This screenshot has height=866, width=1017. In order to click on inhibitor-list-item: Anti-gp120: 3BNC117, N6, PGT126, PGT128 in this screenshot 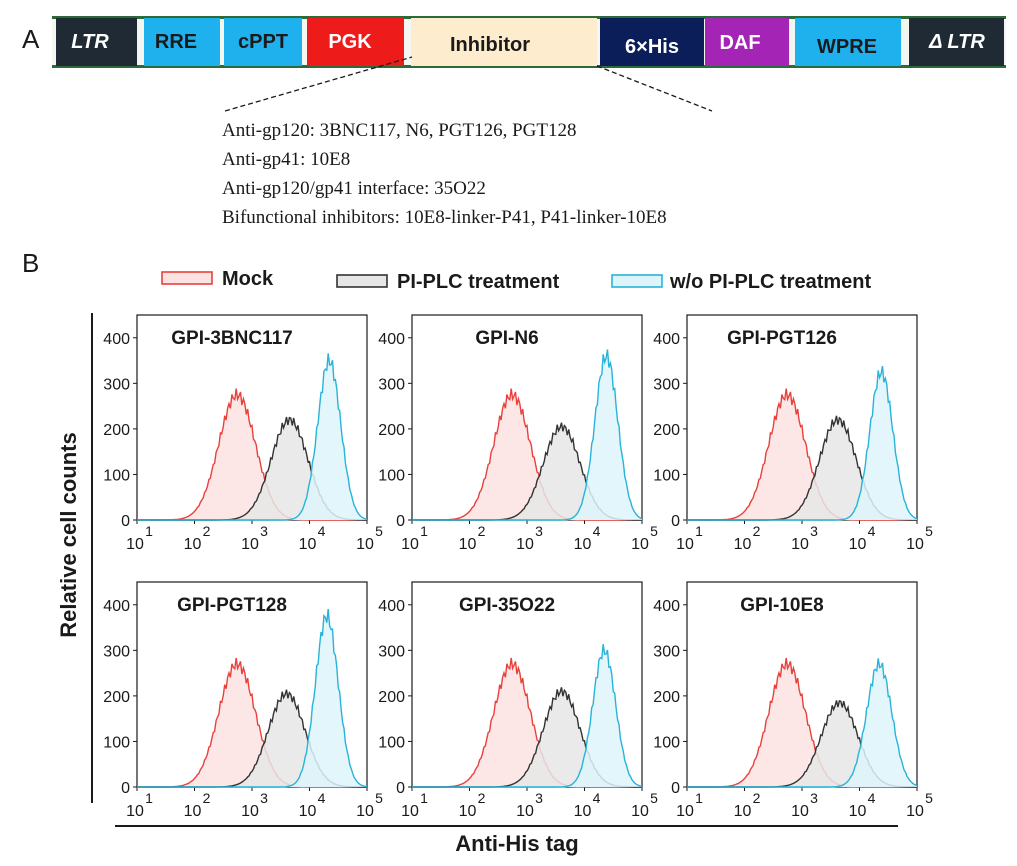, I will do `click(399, 130)`.